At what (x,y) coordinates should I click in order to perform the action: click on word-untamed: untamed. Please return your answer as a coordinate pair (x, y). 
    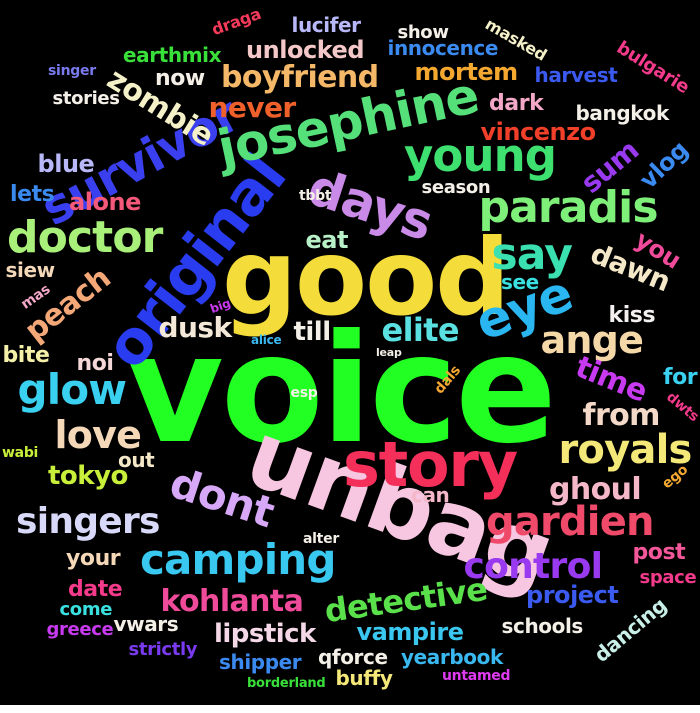
    Looking at the image, I should click on (476, 676).